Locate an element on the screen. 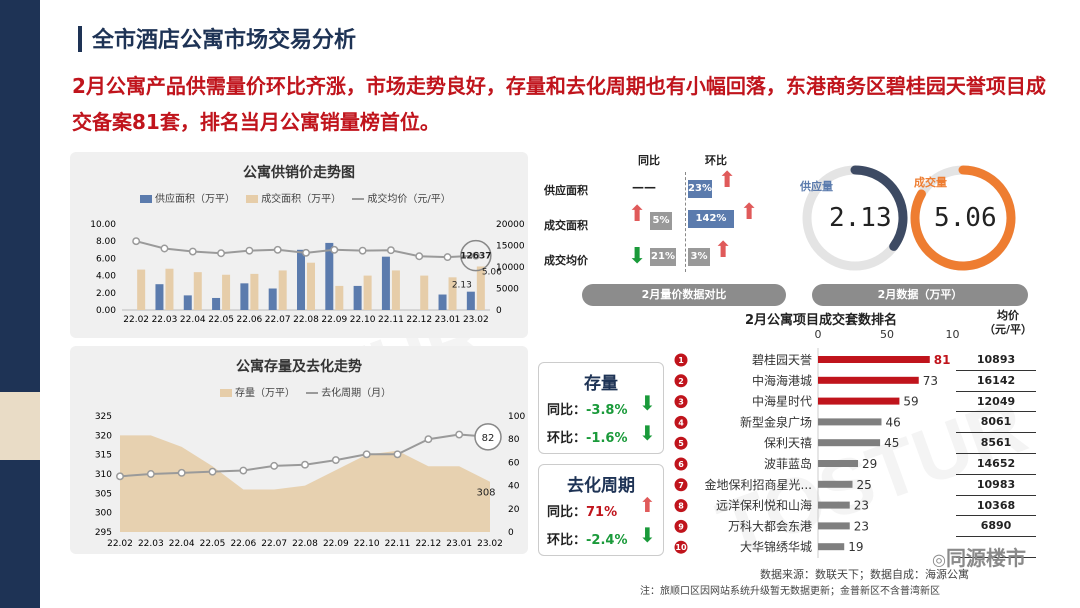  data-source: 数据来源：数联天下；数据自成：海源公寓 is located at coordinates (864, 574).